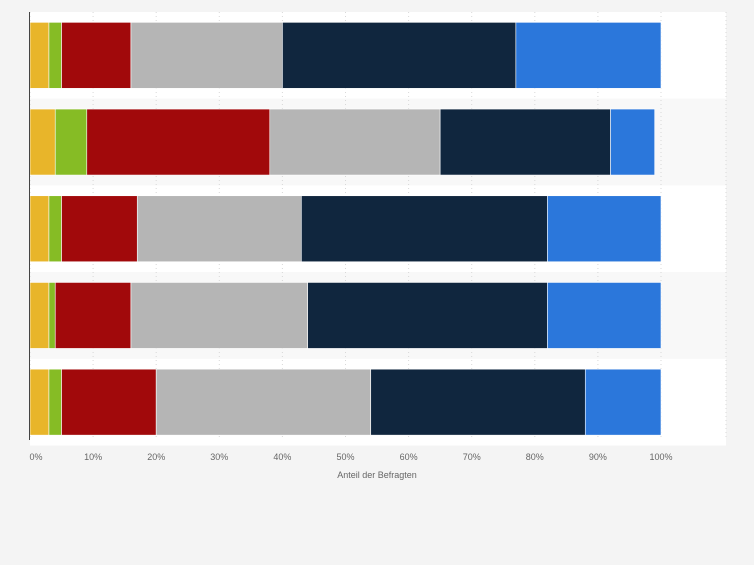 This screenshot has height=565, width=754. I want to click on x-tick-label: 30%, so click(219, 457).